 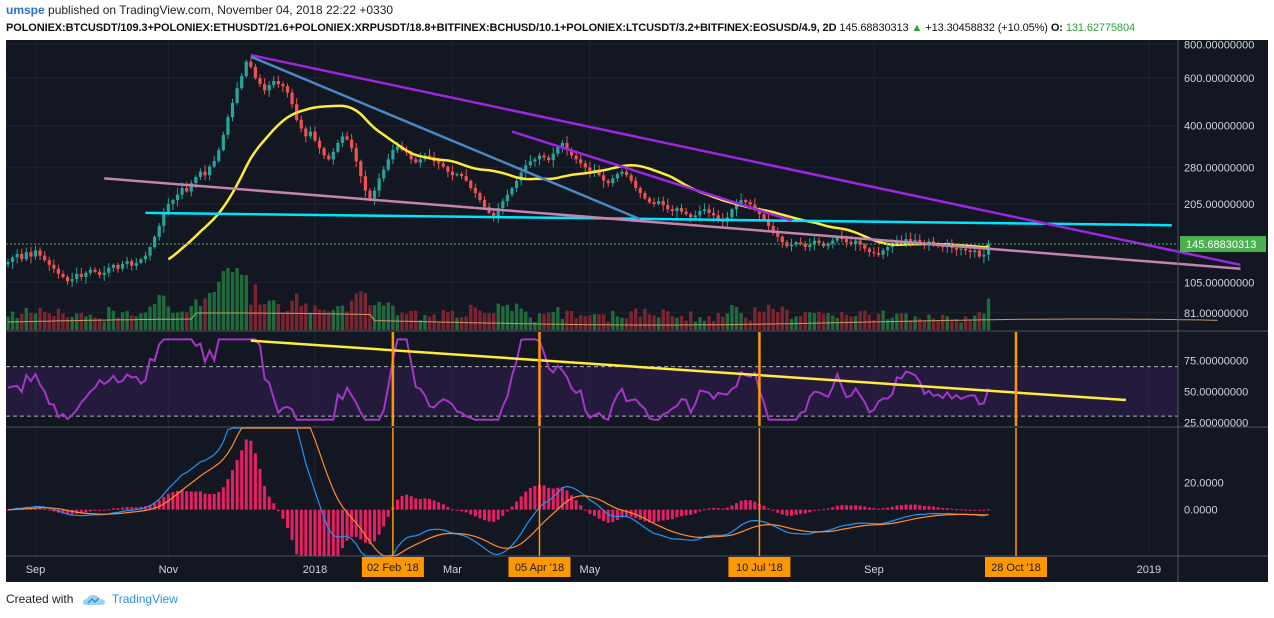 I want to click on up-arrow-icon: ▲, so click(x=917, y=28).